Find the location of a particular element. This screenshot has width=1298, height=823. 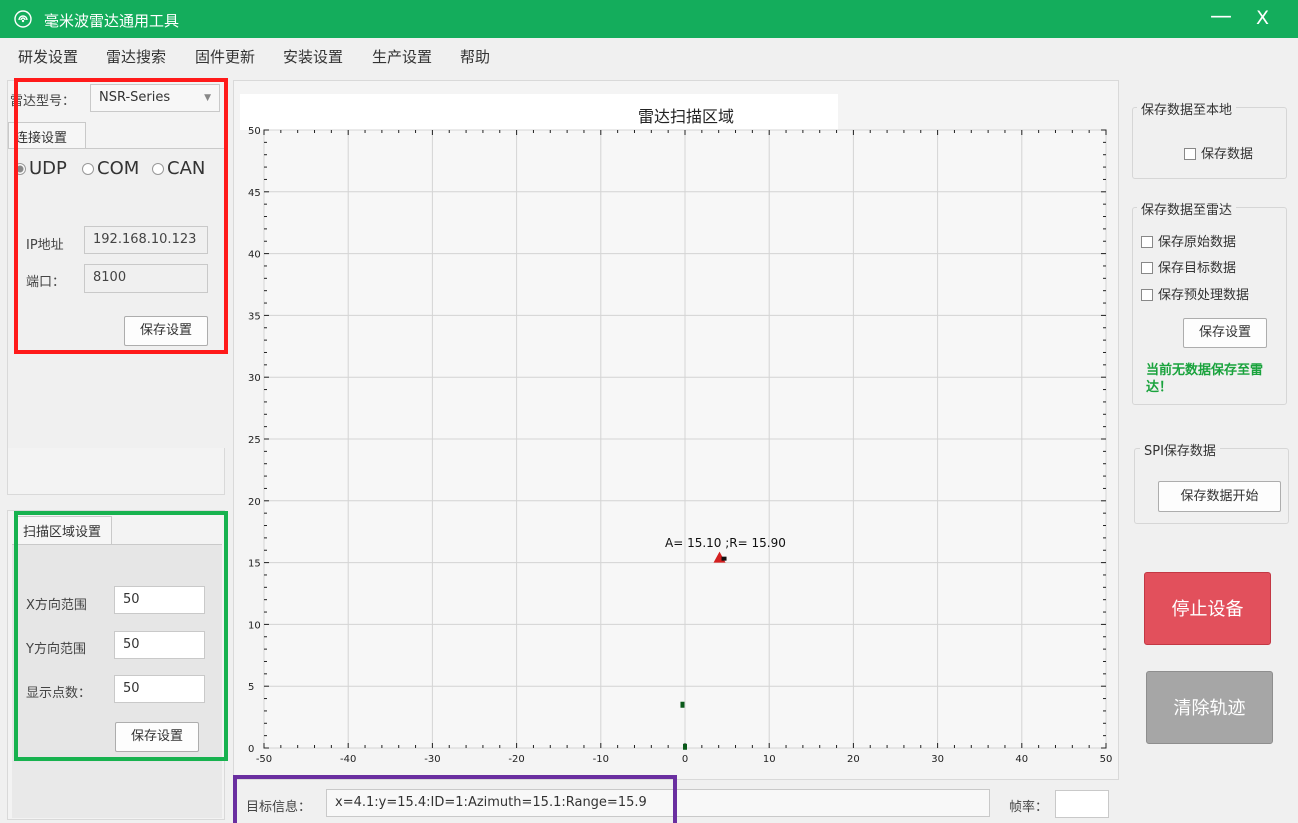

chart-title: 雷达扫描区域 is located at coordinates (686, 116).